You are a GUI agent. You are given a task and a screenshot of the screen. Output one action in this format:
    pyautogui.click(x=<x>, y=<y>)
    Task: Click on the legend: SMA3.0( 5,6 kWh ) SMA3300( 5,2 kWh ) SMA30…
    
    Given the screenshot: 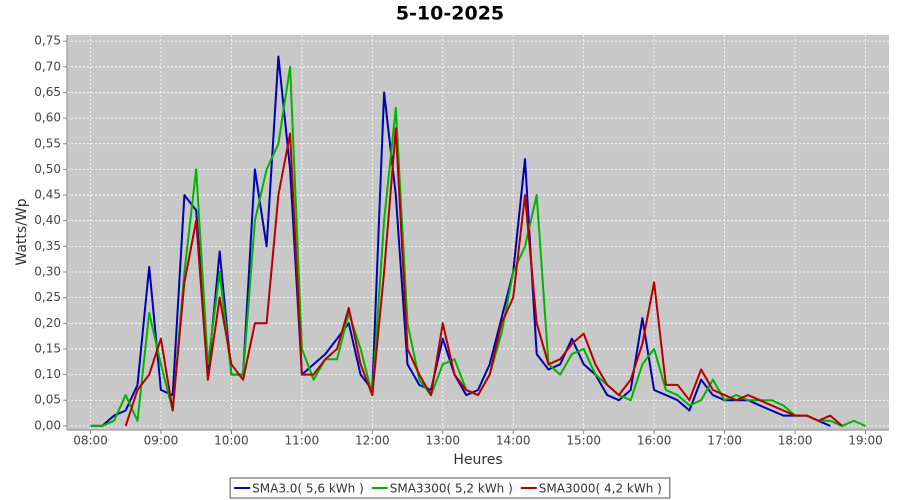 What is the action you would take?
    pyautogui.click(x=450, y=488)
    